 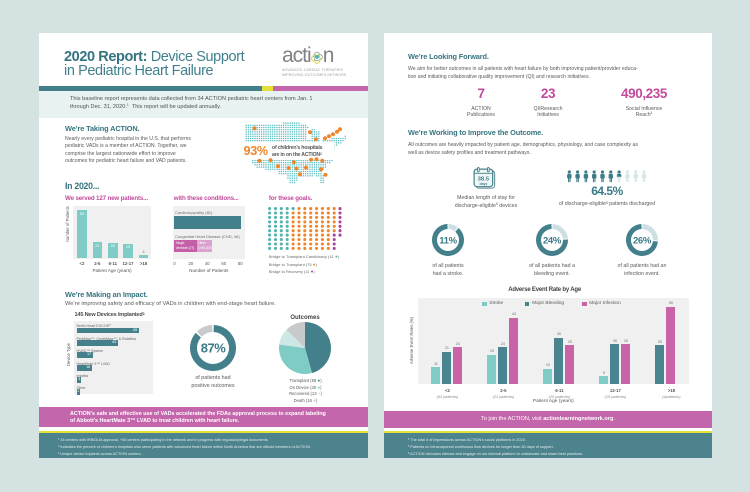 I want to click on svg-text: 24%, so click(x=552, y=240).